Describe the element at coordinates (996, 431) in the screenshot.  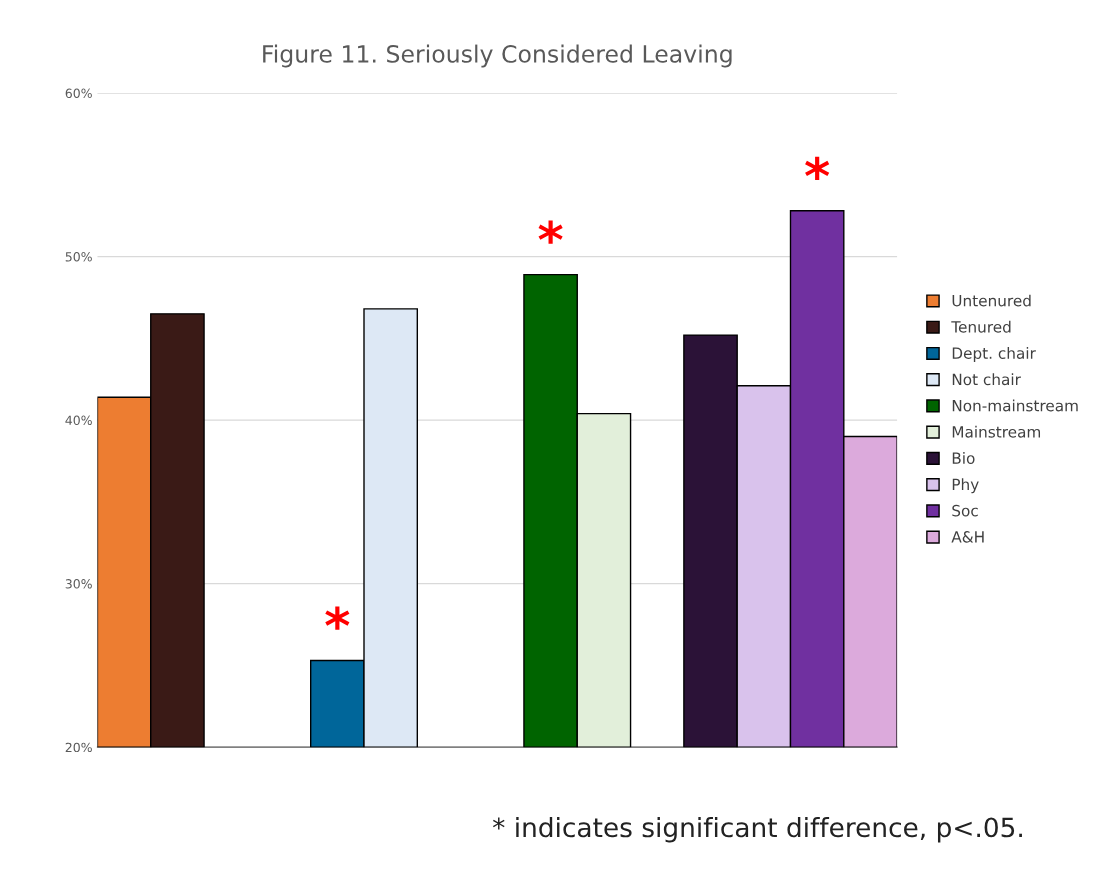
I see `legend-label: Mainstream` at that location.